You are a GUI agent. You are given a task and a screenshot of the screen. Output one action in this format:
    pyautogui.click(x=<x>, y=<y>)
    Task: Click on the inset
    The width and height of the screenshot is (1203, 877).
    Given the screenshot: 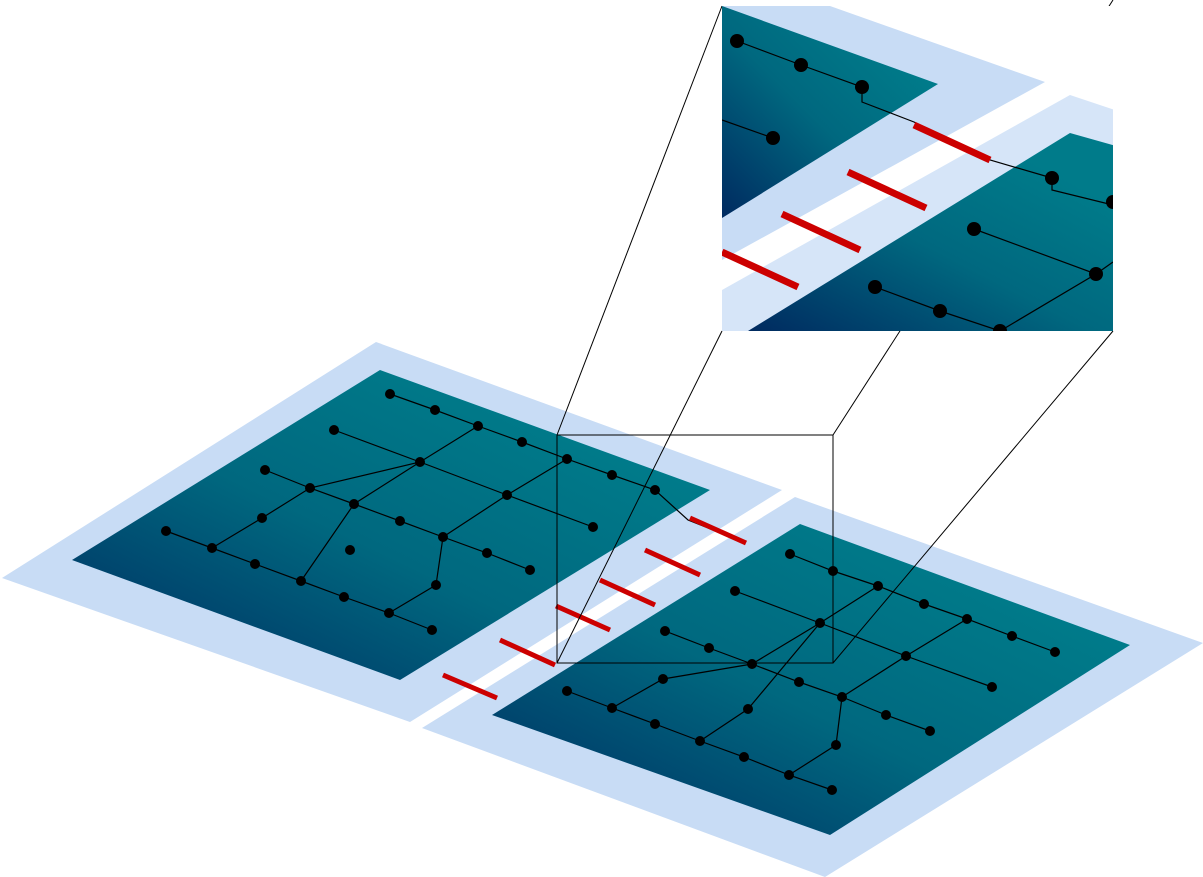 What is the action you would take?
    pyautogui.click(x=917, y=168)
    